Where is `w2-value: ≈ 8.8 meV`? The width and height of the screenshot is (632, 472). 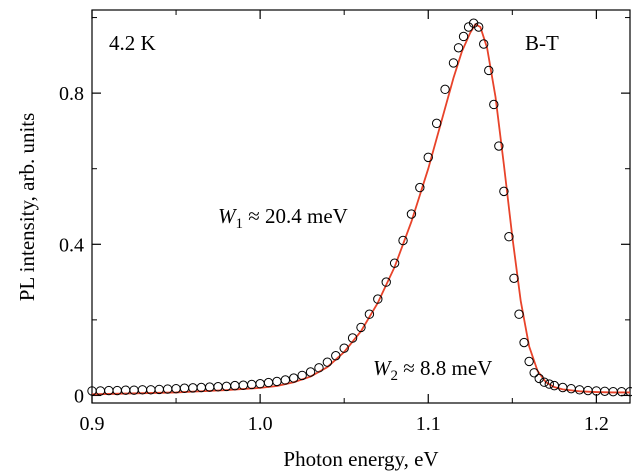 w2-value: ≈ 8.8 meV is located at coordinates (445, 368).